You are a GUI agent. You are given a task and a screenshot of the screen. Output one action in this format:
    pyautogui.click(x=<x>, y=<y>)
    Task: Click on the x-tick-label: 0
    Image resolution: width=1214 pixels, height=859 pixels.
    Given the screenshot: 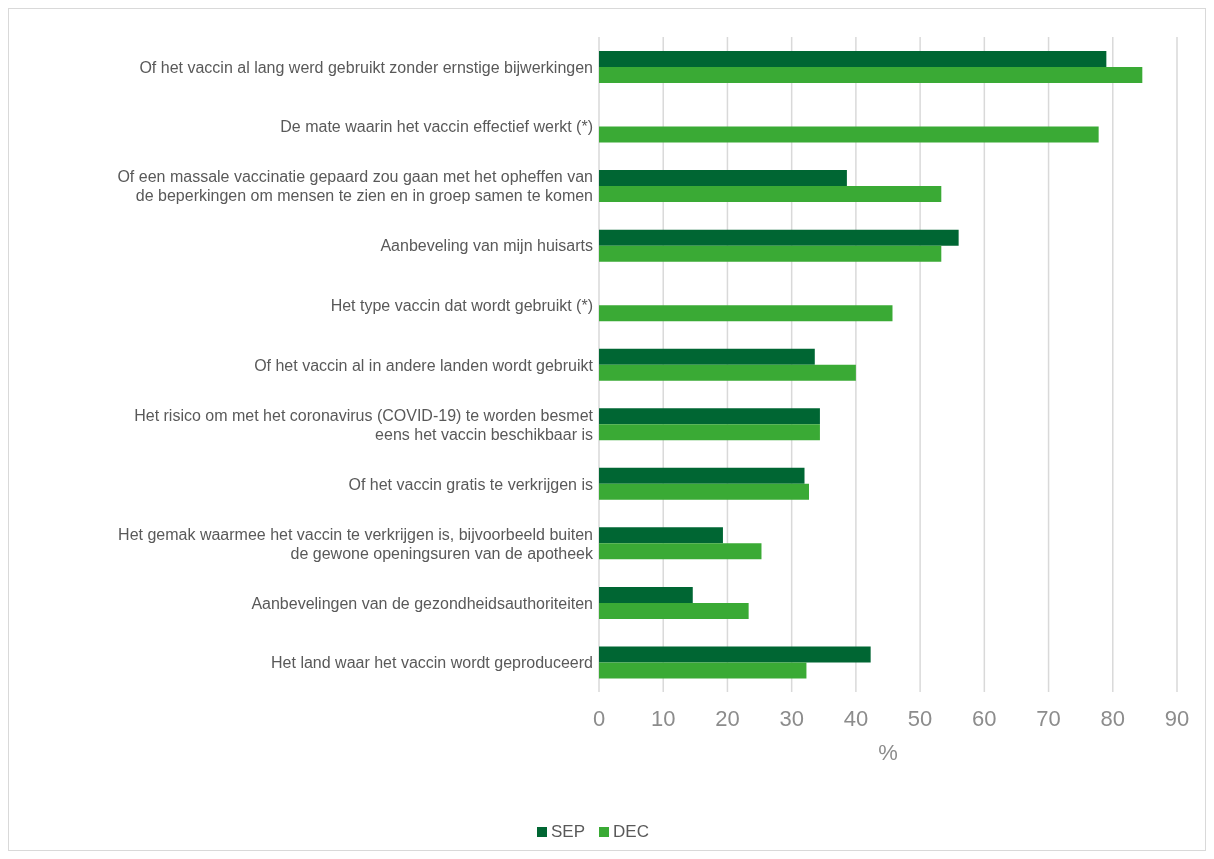 What is the action you would take?
    pyautogui.click(x=599, y=718)
    